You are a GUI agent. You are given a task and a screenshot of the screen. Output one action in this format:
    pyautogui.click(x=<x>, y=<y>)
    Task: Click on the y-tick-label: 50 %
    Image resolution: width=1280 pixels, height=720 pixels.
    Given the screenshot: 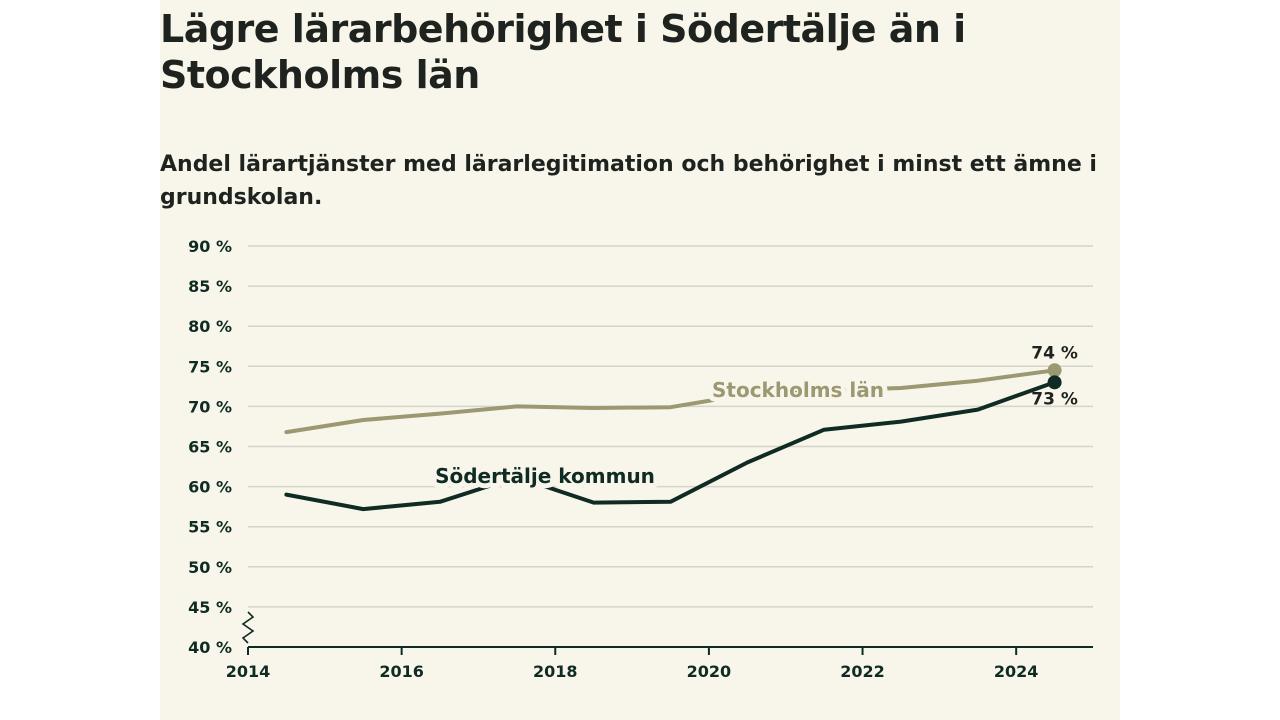 What is the action you would take?
    pyautogui.click(x=210, y=567)
    